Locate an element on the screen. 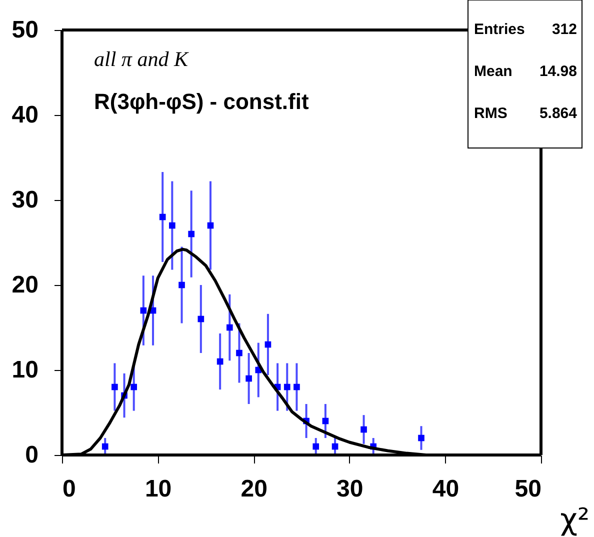 The image size is (594, 537). annotation: all π and K is located at coordinates (141, 59).